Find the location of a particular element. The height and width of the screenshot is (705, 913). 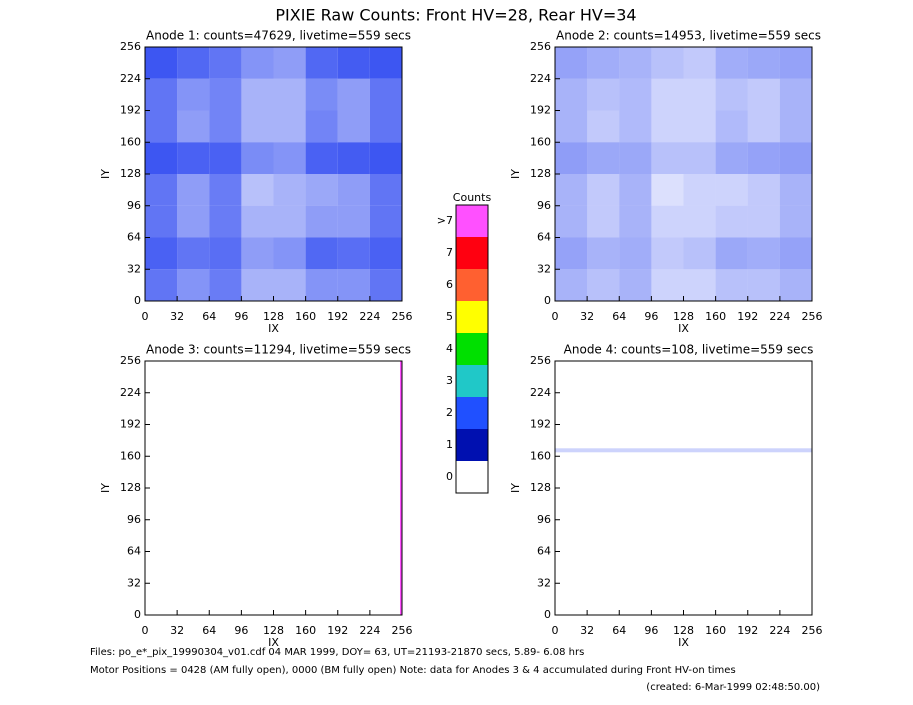

colorbar-label: 3 is located at coordinates (449, 380).